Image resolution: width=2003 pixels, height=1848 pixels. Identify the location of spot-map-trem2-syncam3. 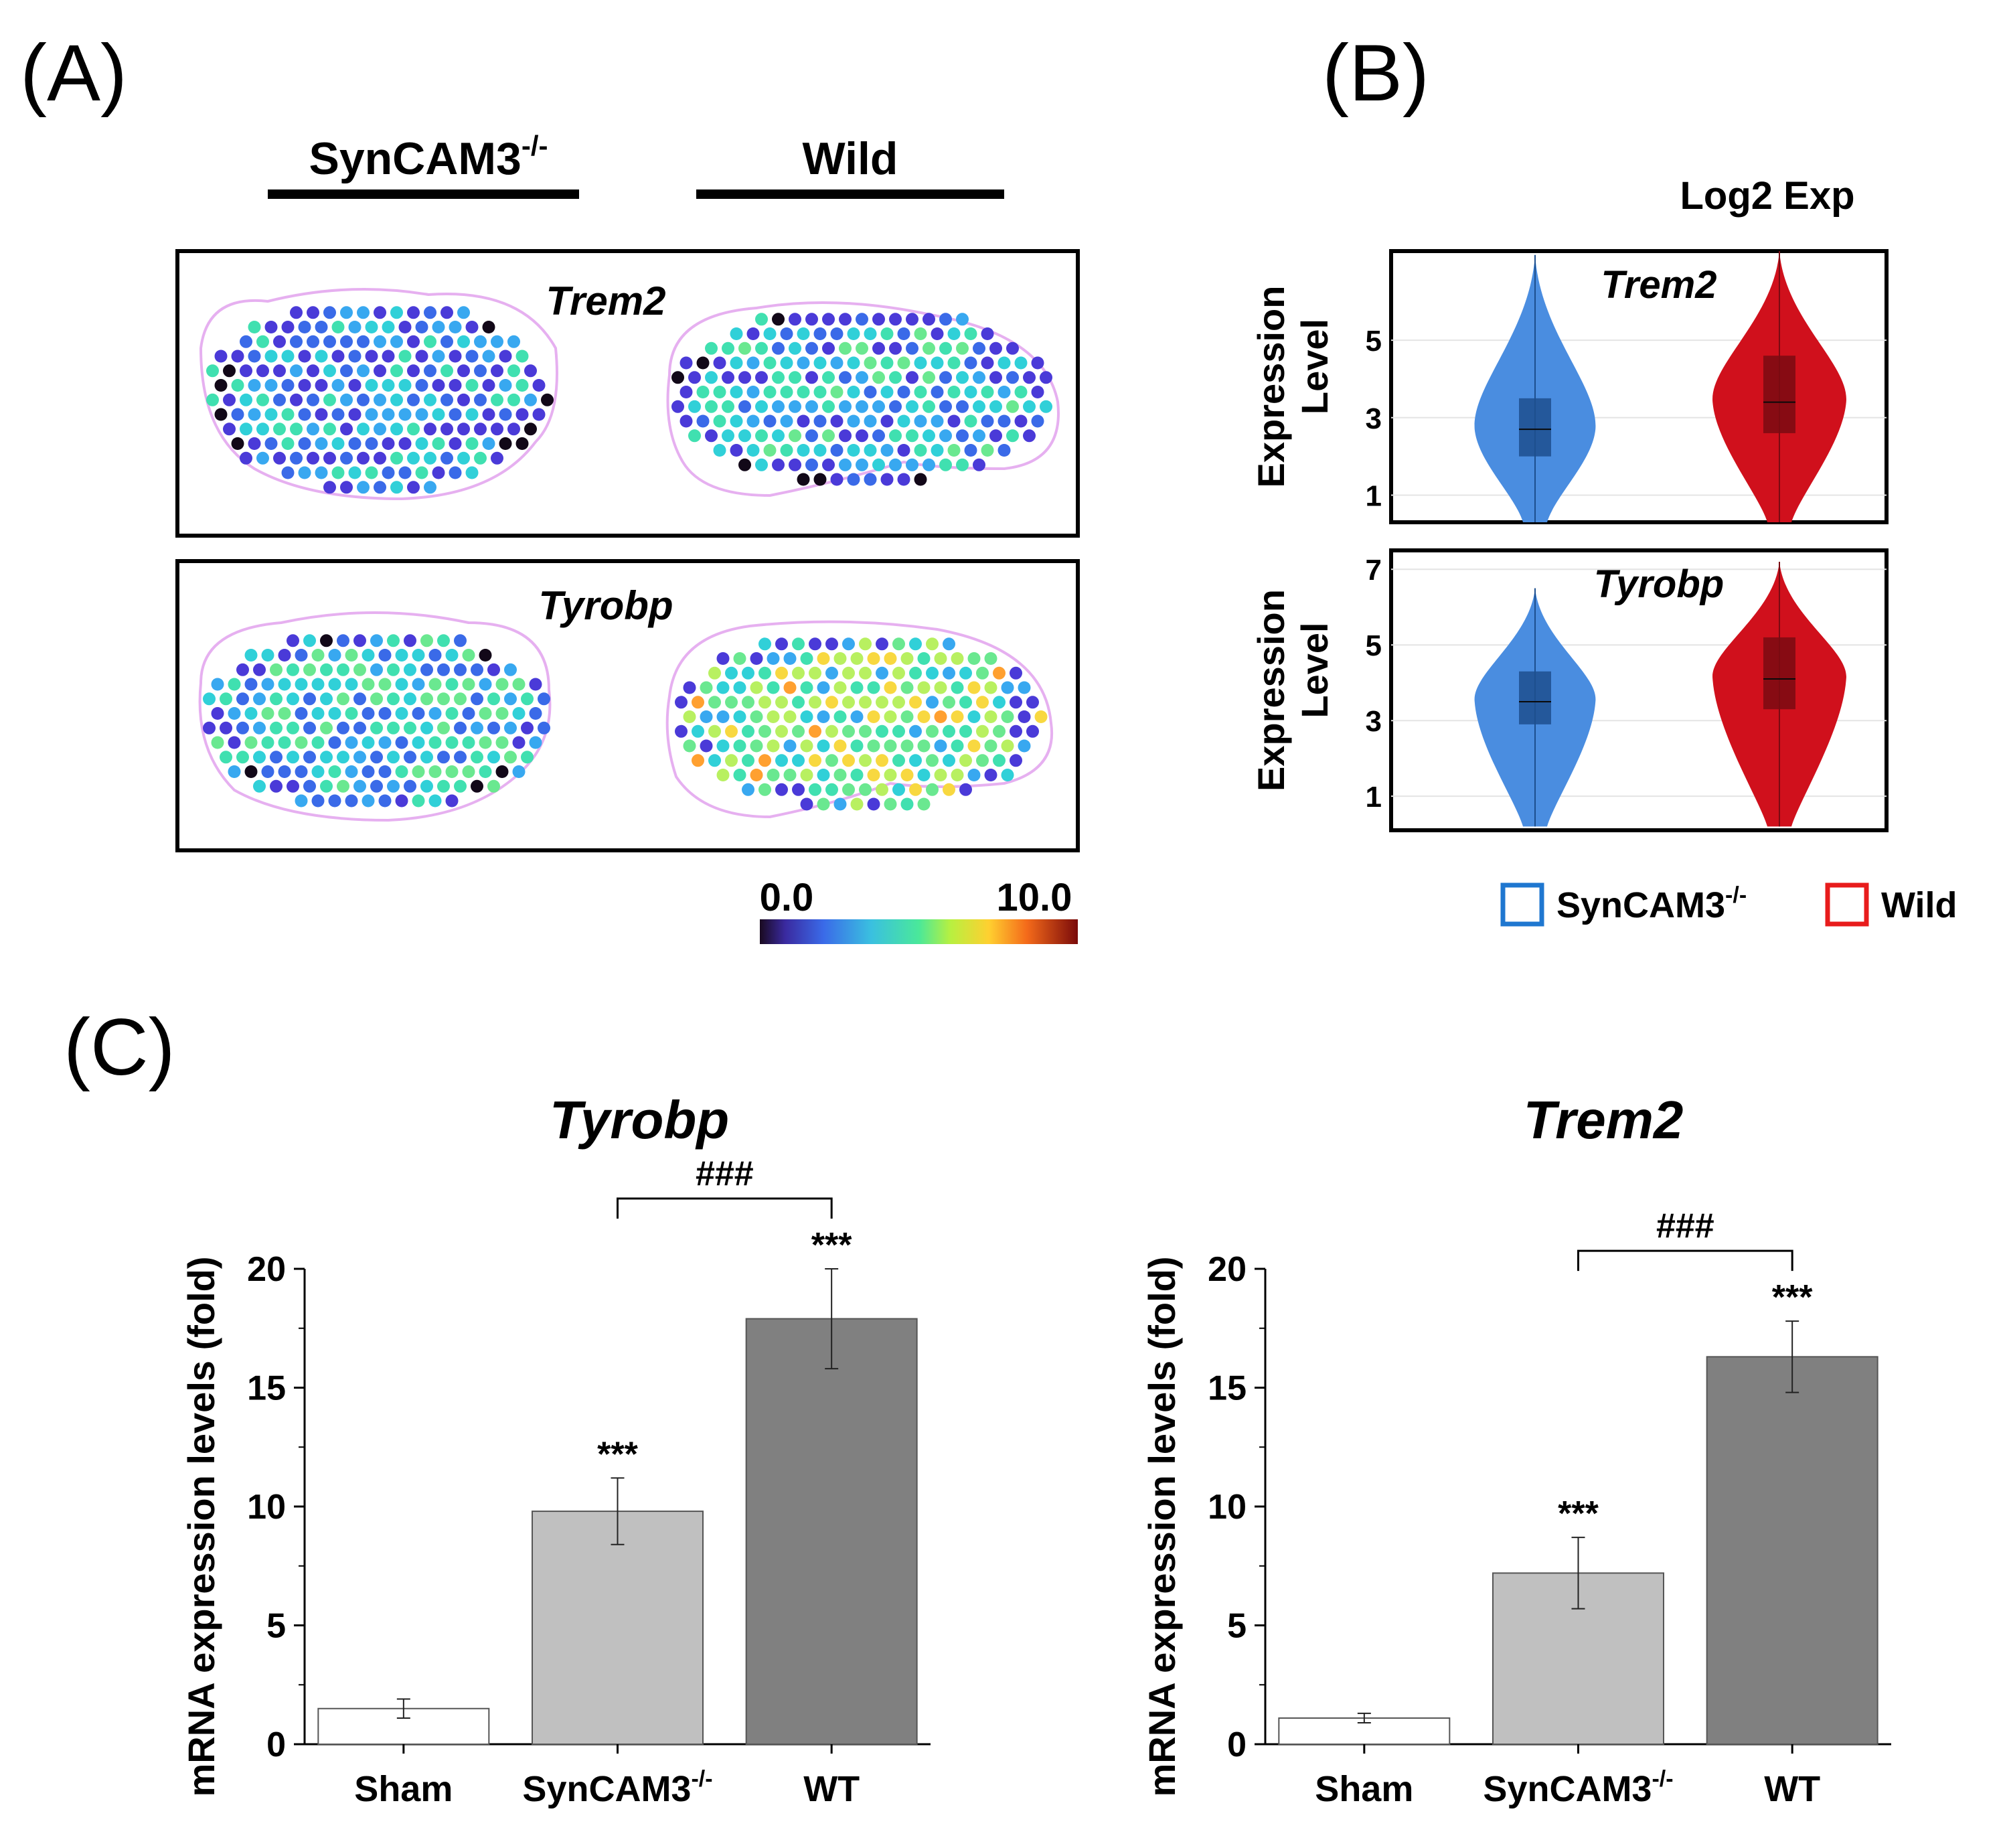
(380, 400).